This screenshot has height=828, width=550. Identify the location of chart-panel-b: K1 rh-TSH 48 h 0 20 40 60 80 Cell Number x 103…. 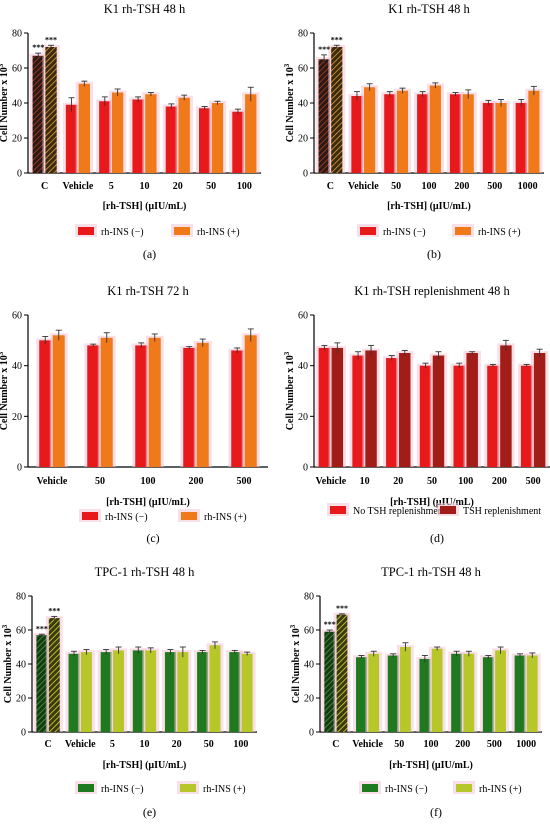
(413, 131).